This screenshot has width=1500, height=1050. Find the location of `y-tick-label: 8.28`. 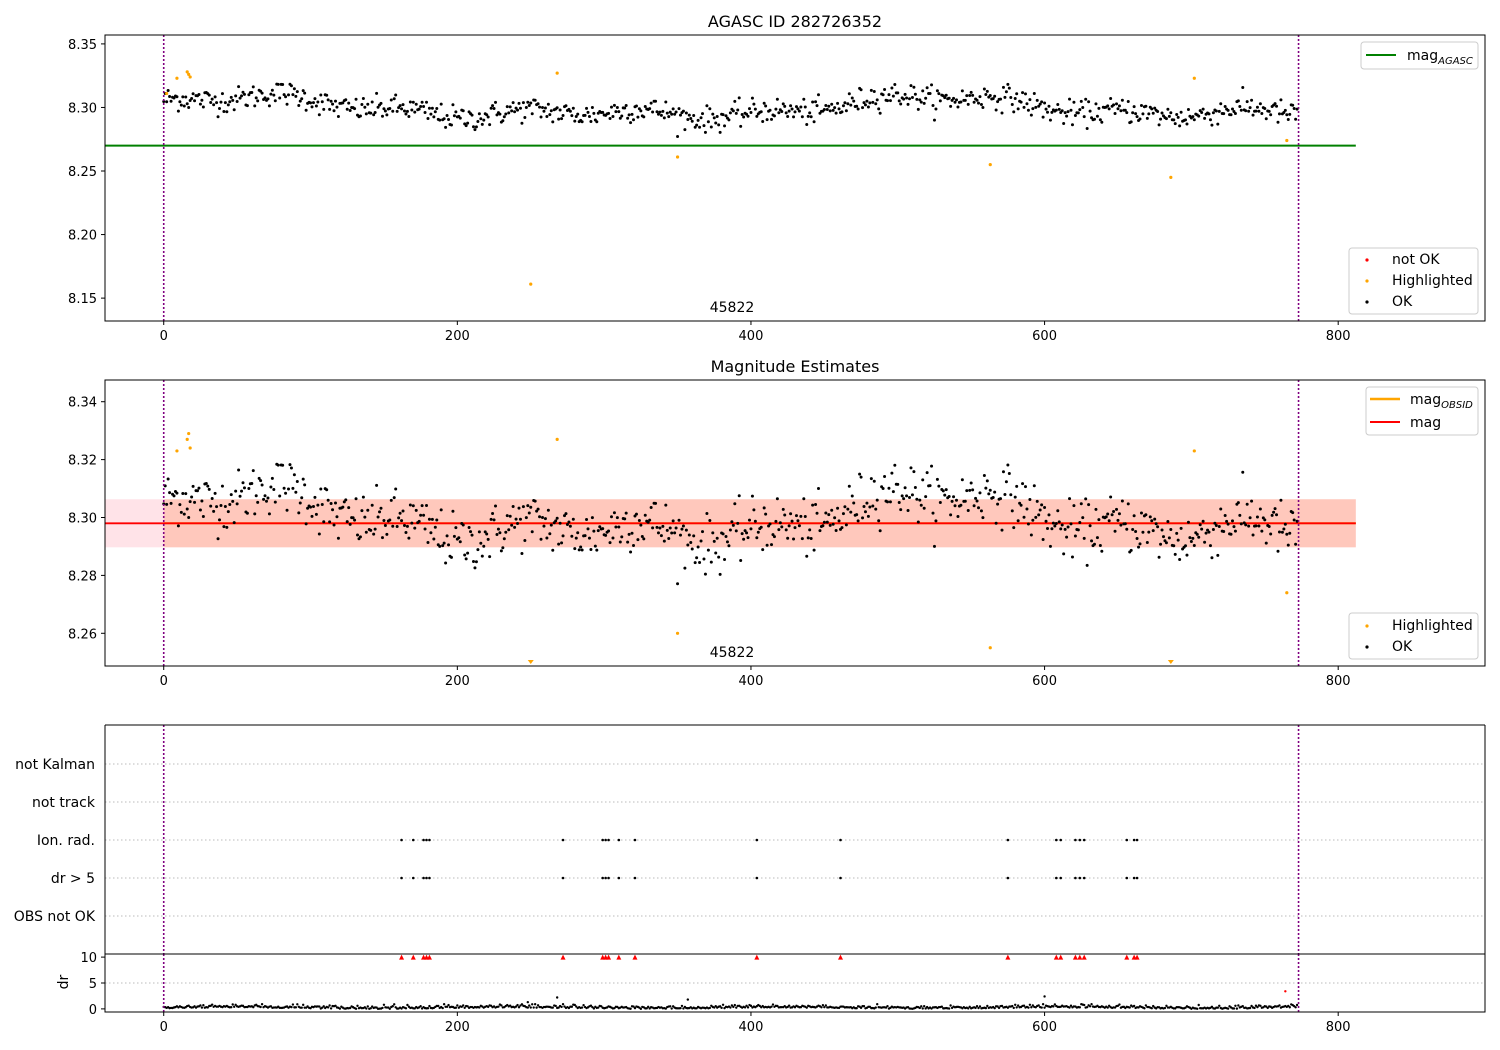

y-tick-label: 8.28 is located at coordinates (82, 576).